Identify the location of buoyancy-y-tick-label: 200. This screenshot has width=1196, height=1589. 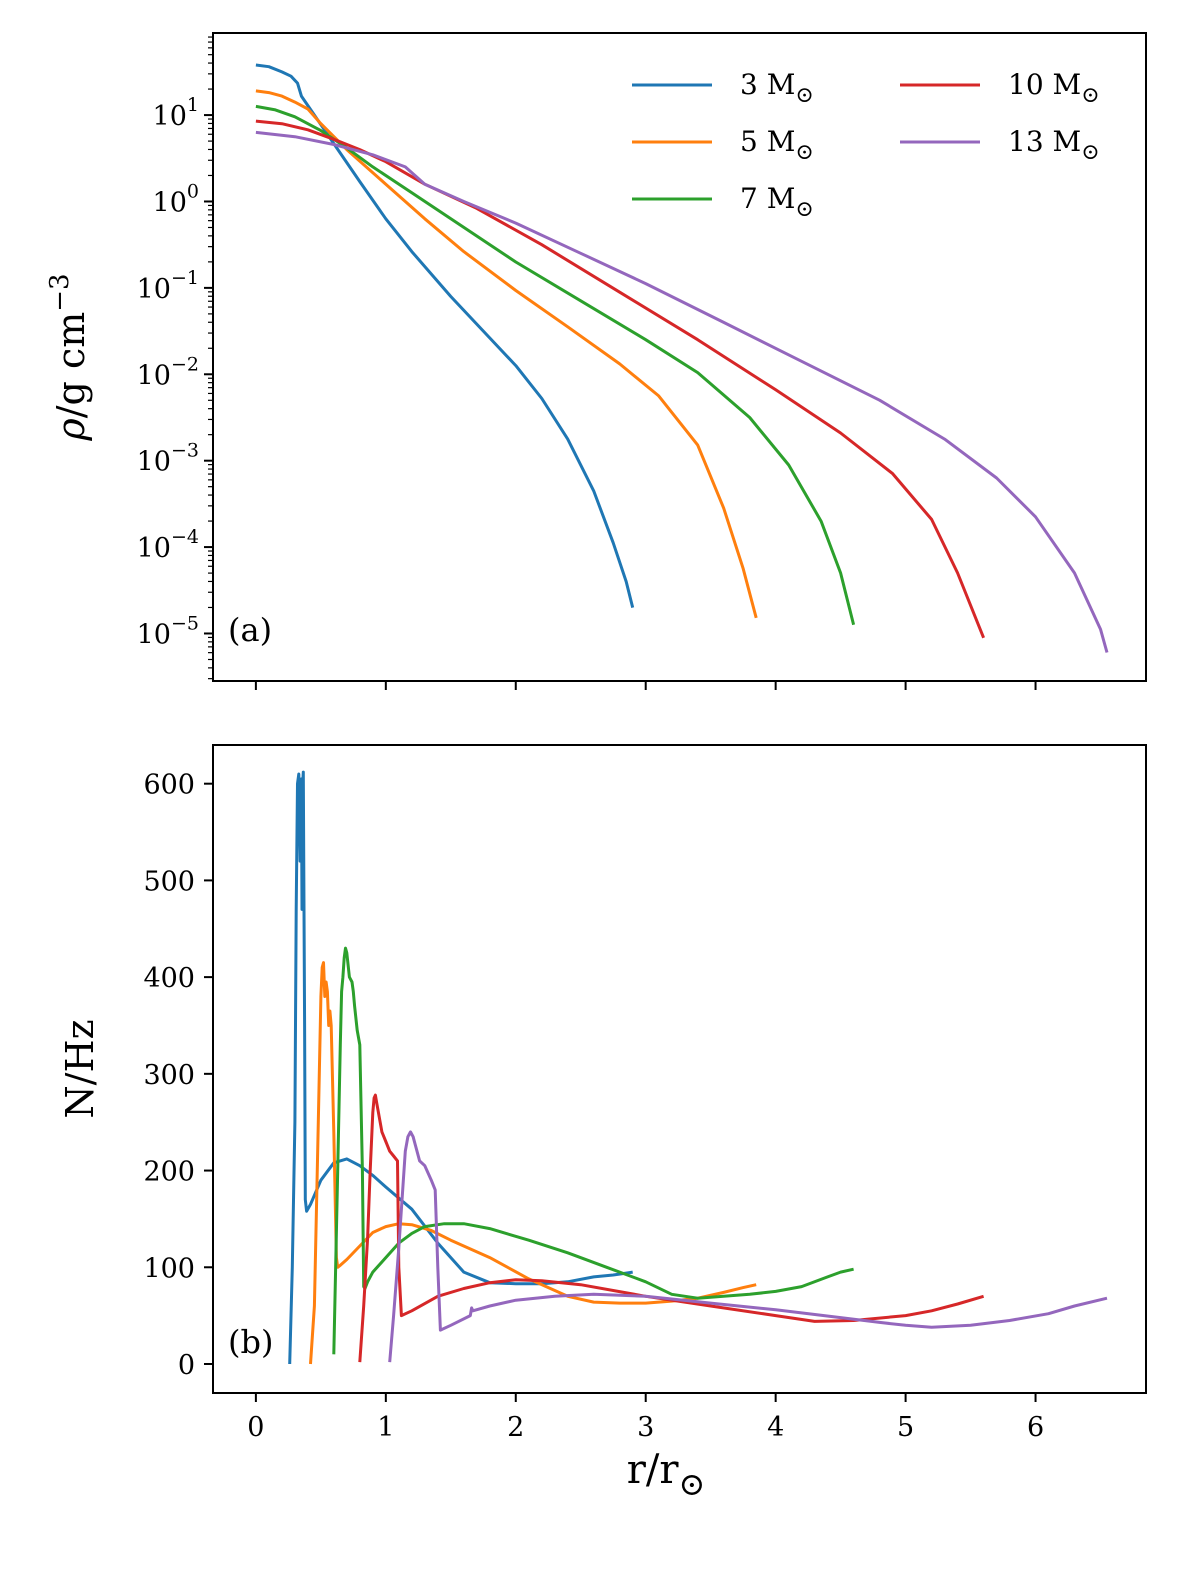
(169, 1172).